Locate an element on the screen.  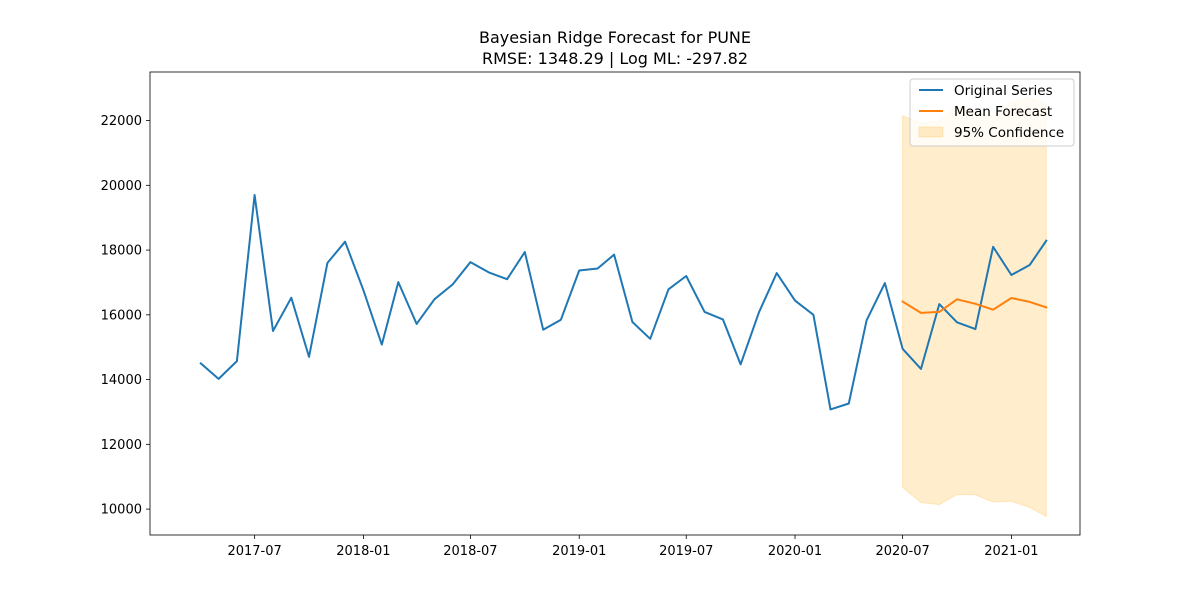
x-tick-label: 2020-01 is located at coordinates (795, 551).